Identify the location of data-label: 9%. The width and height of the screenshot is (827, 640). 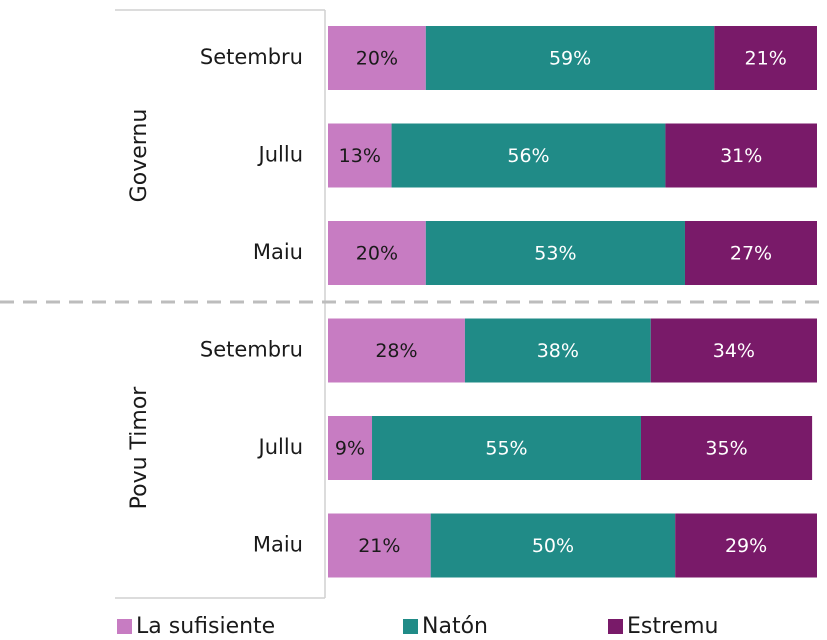
(350, 449).